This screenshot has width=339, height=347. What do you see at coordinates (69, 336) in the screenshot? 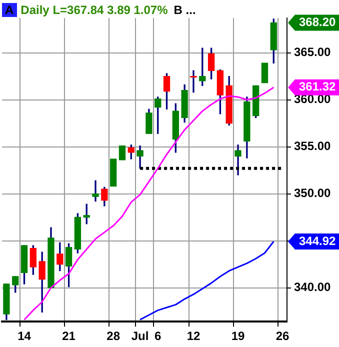
I see `x-tick-label: 21` at bounding box center [69, 336].